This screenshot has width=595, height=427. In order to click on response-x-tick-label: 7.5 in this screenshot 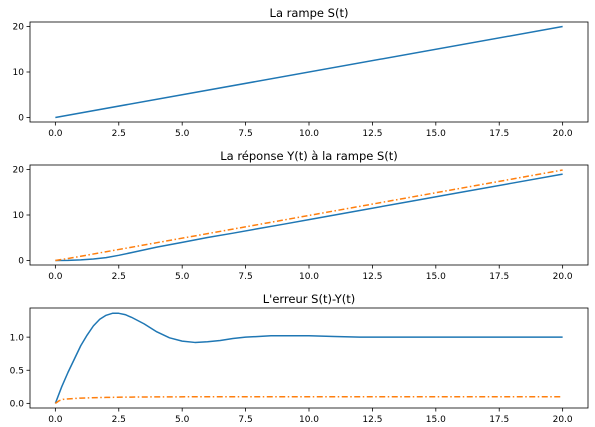, I will do `click(245, 277)`.